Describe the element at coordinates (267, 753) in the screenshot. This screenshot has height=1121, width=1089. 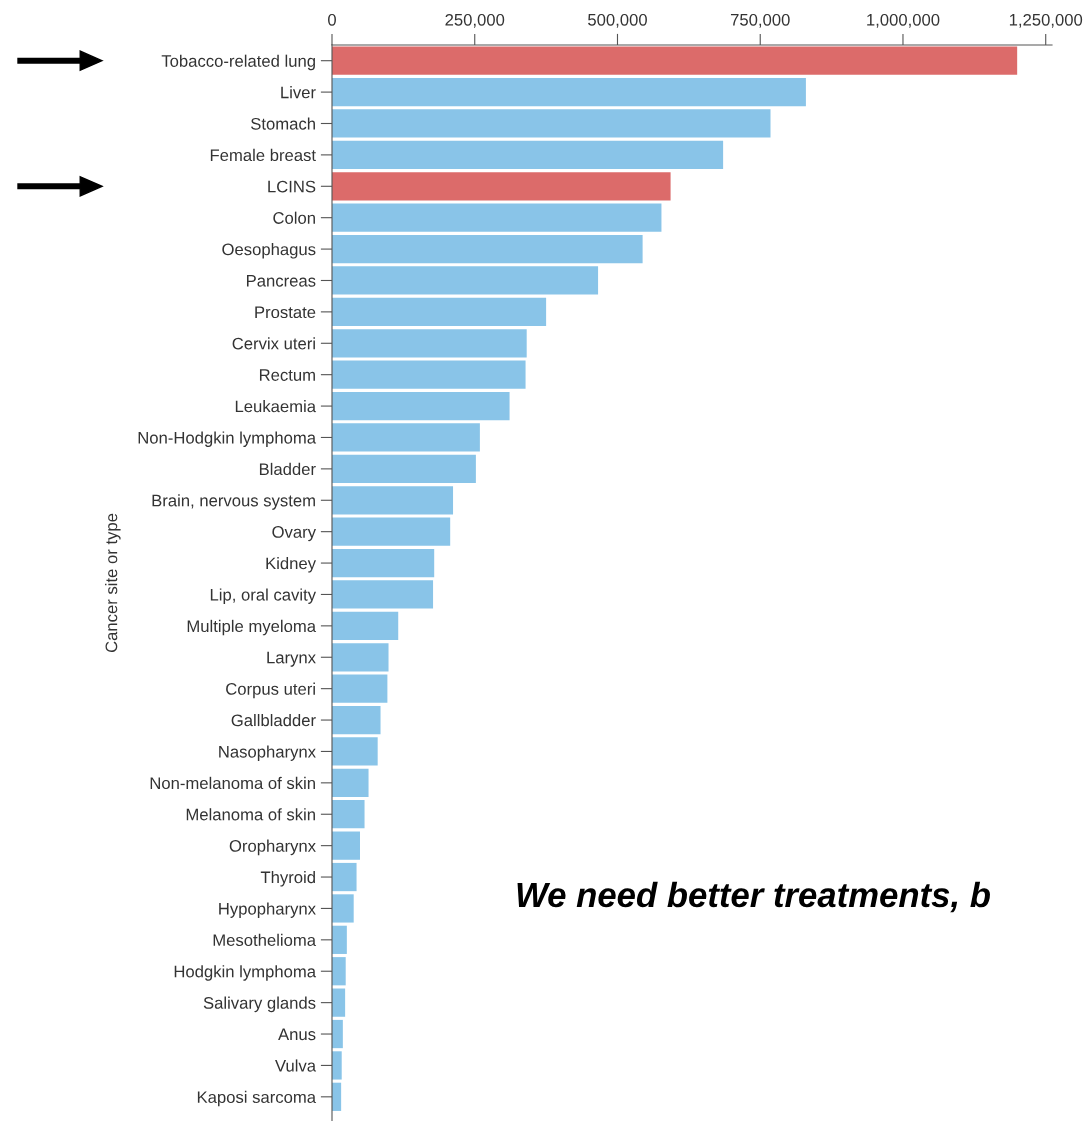
I see `y-tick-label: Nasopharynx` at that location.